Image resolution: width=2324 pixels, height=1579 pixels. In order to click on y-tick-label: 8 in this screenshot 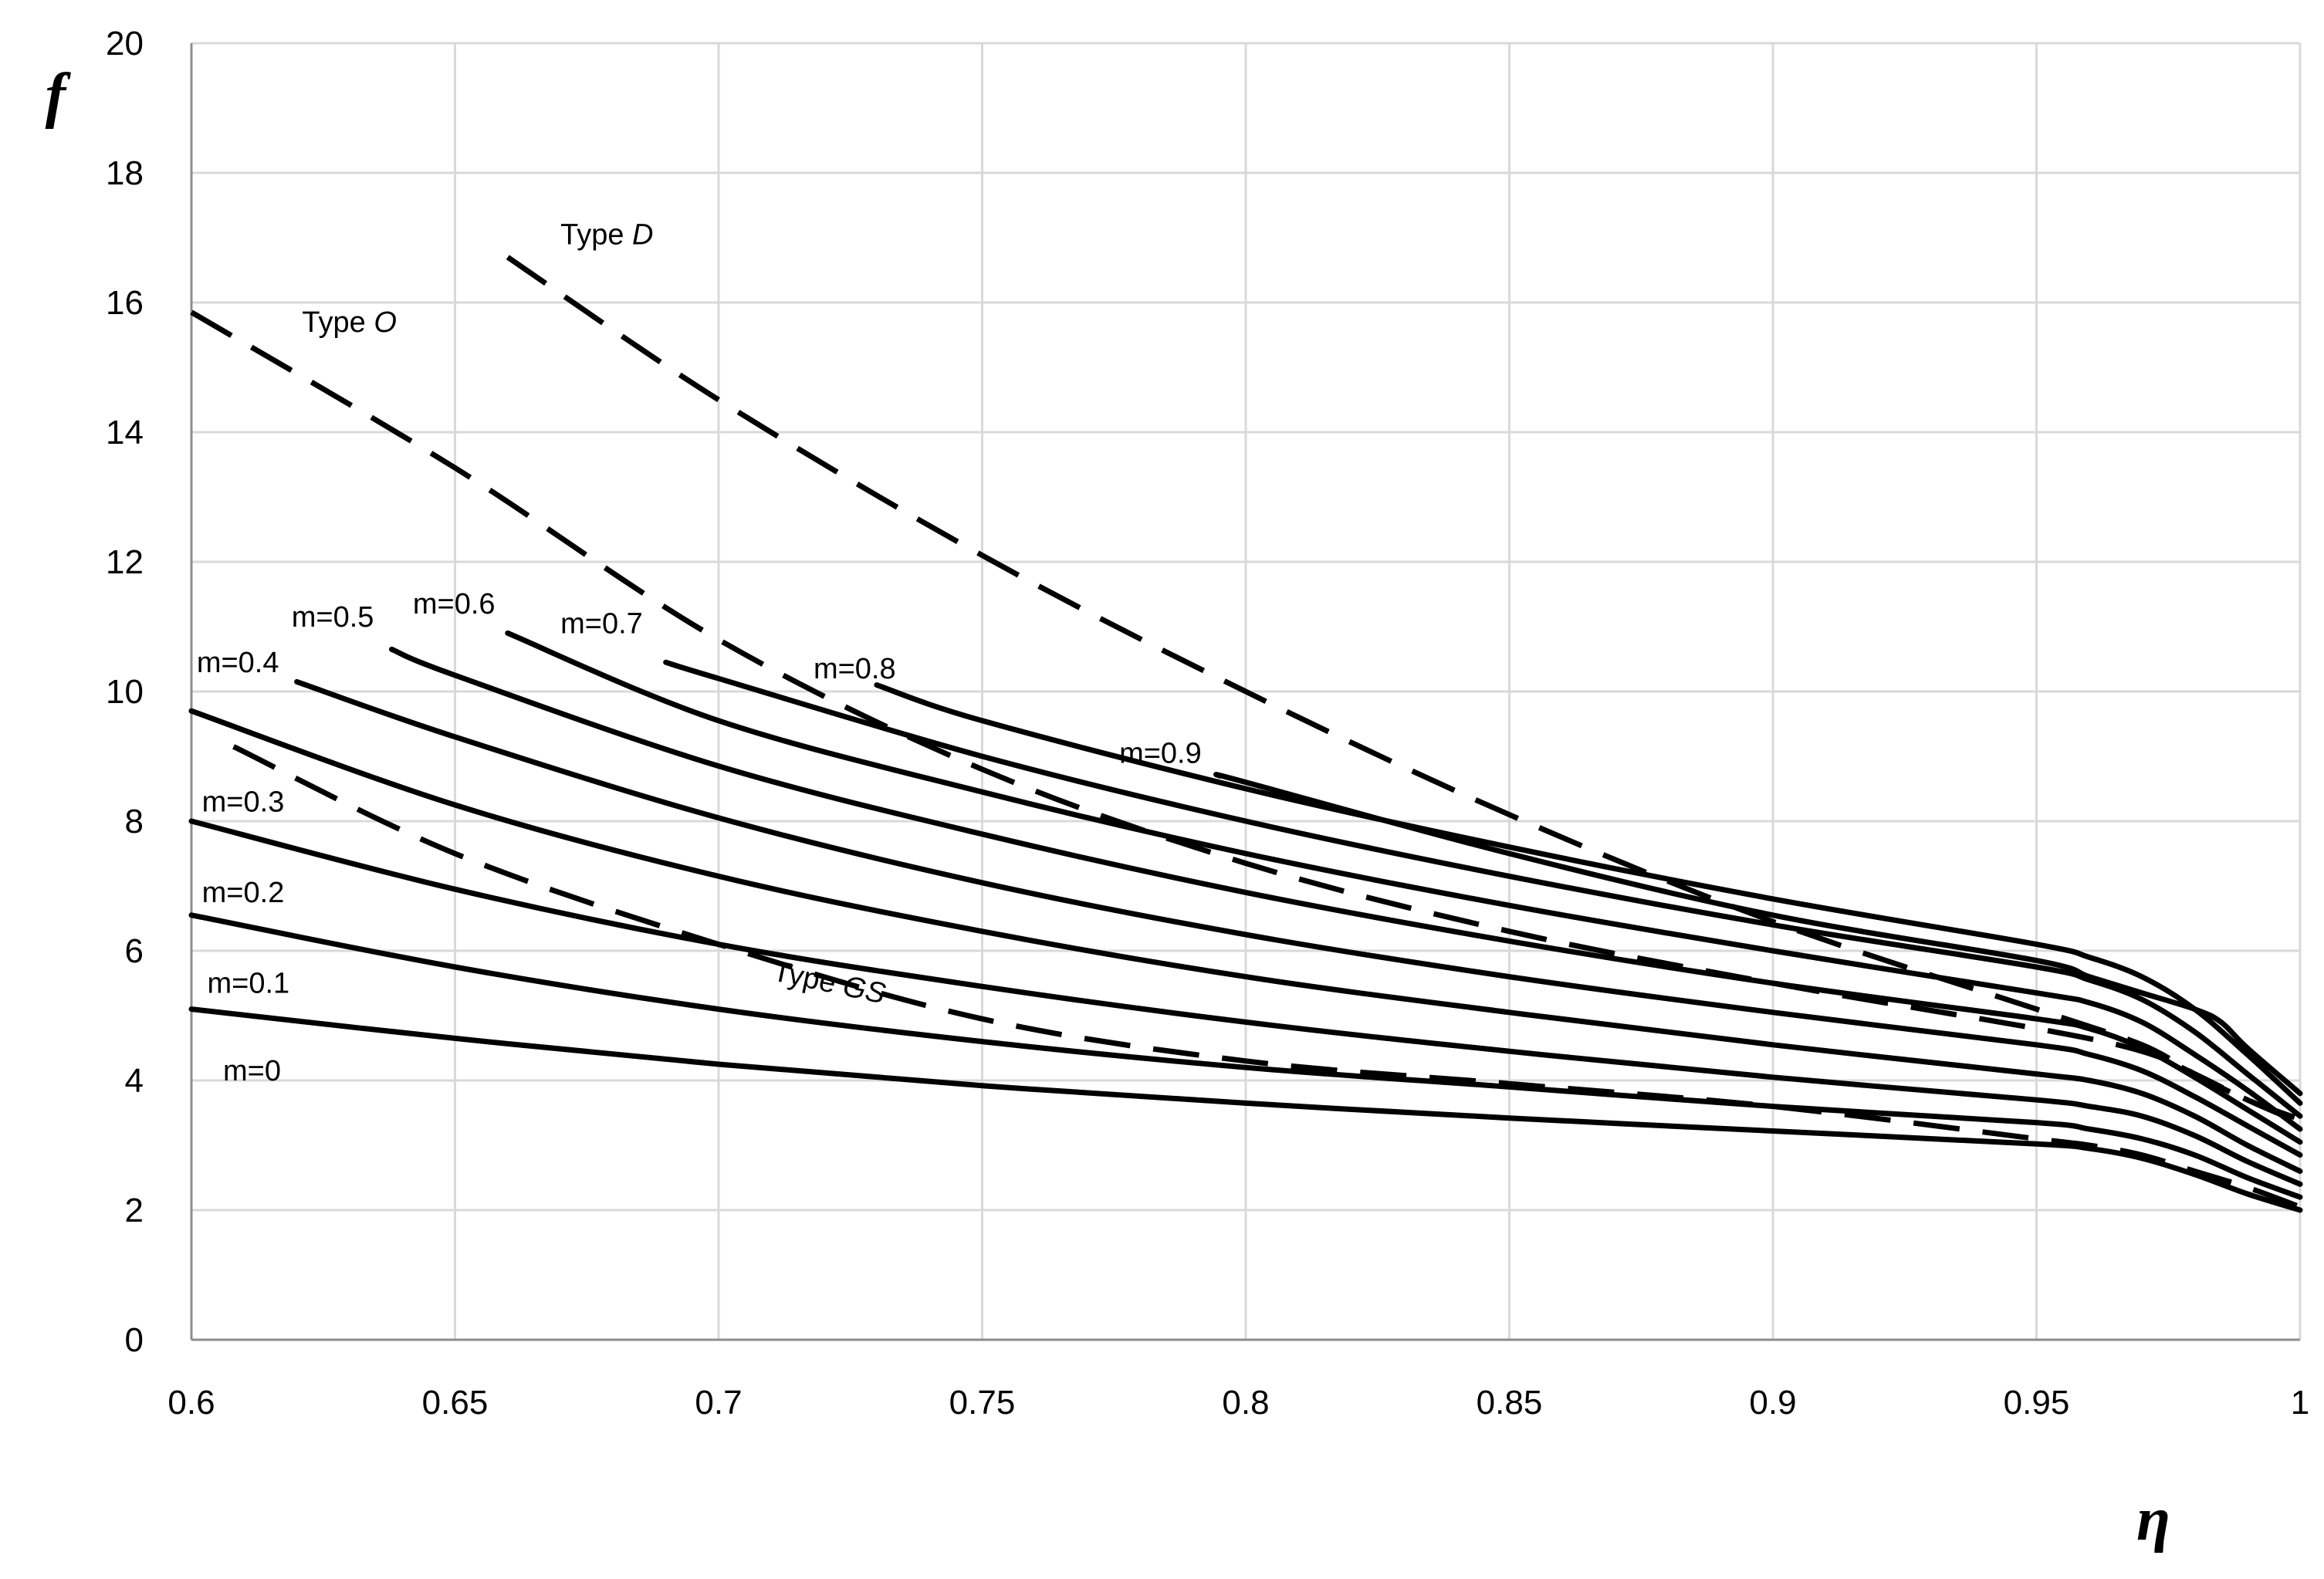, I will do `click(134, 821)`.